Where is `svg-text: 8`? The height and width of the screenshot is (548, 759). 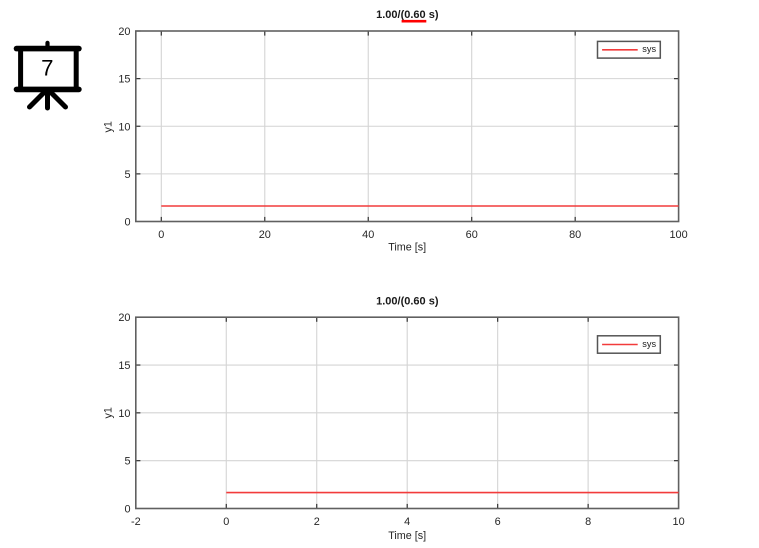 svg-text: 8 is located at coordinates (588, 522).